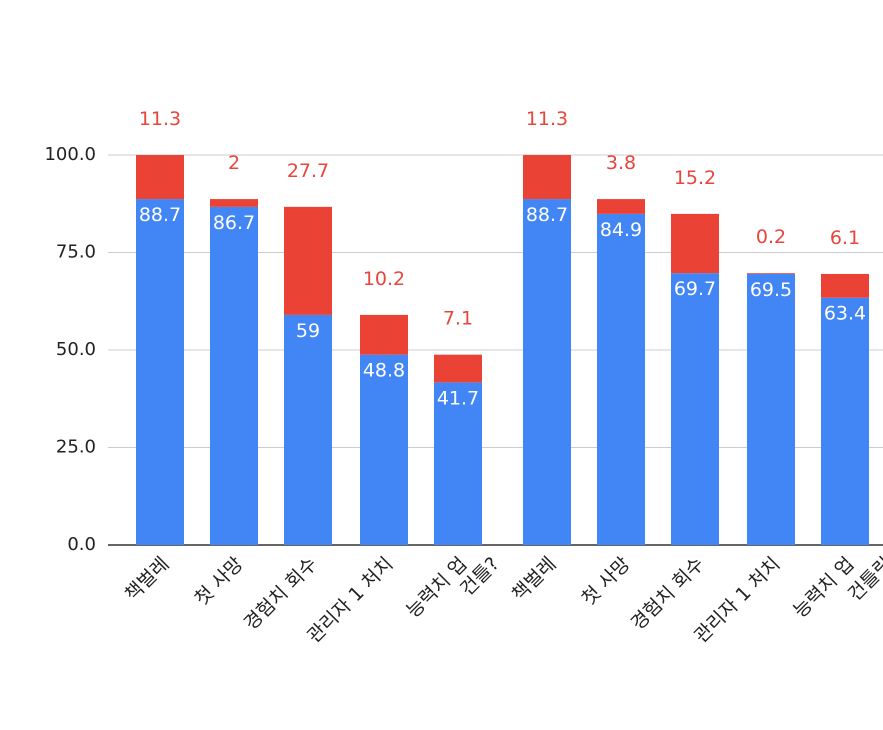 The width and height of the screenshot is (883, 730). I want to click on data-label: 84.9, so click(621, 230).